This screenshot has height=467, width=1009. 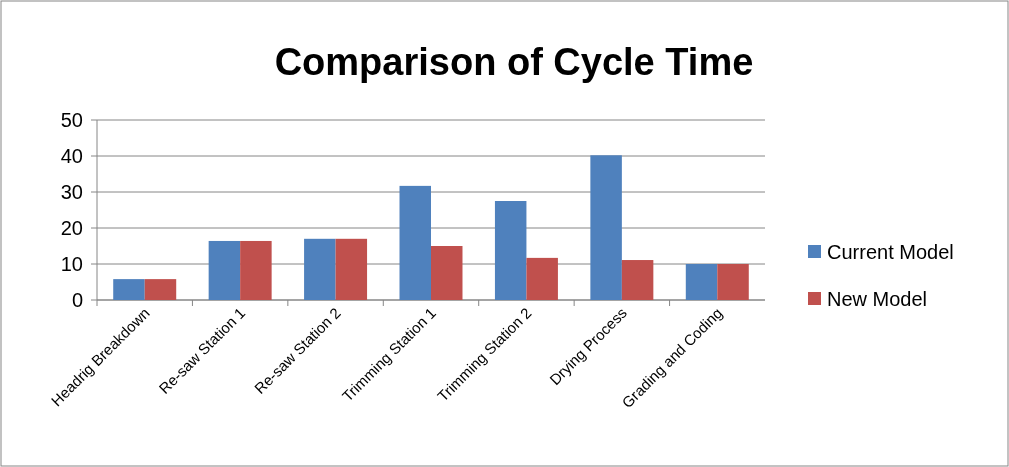 What do you see at coordinates (877, 299) in the screenshot?
I see `legend-label: New Model` at bounding box center [877, 299].